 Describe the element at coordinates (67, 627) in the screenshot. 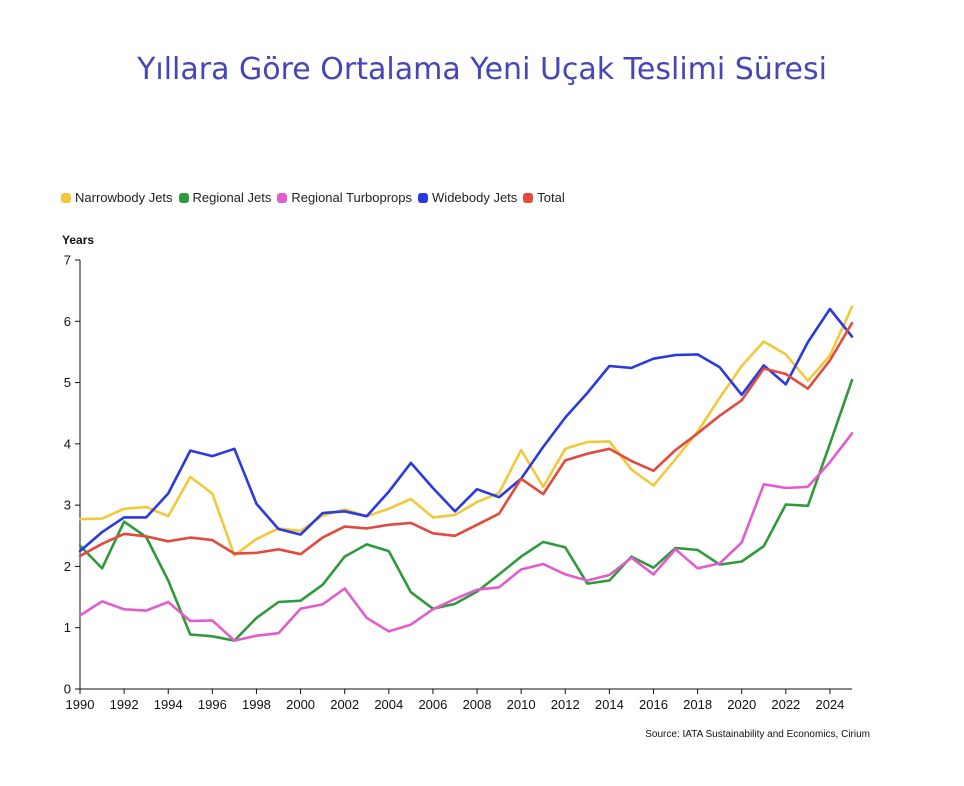

I see `y-tick-label: 1` at that location.